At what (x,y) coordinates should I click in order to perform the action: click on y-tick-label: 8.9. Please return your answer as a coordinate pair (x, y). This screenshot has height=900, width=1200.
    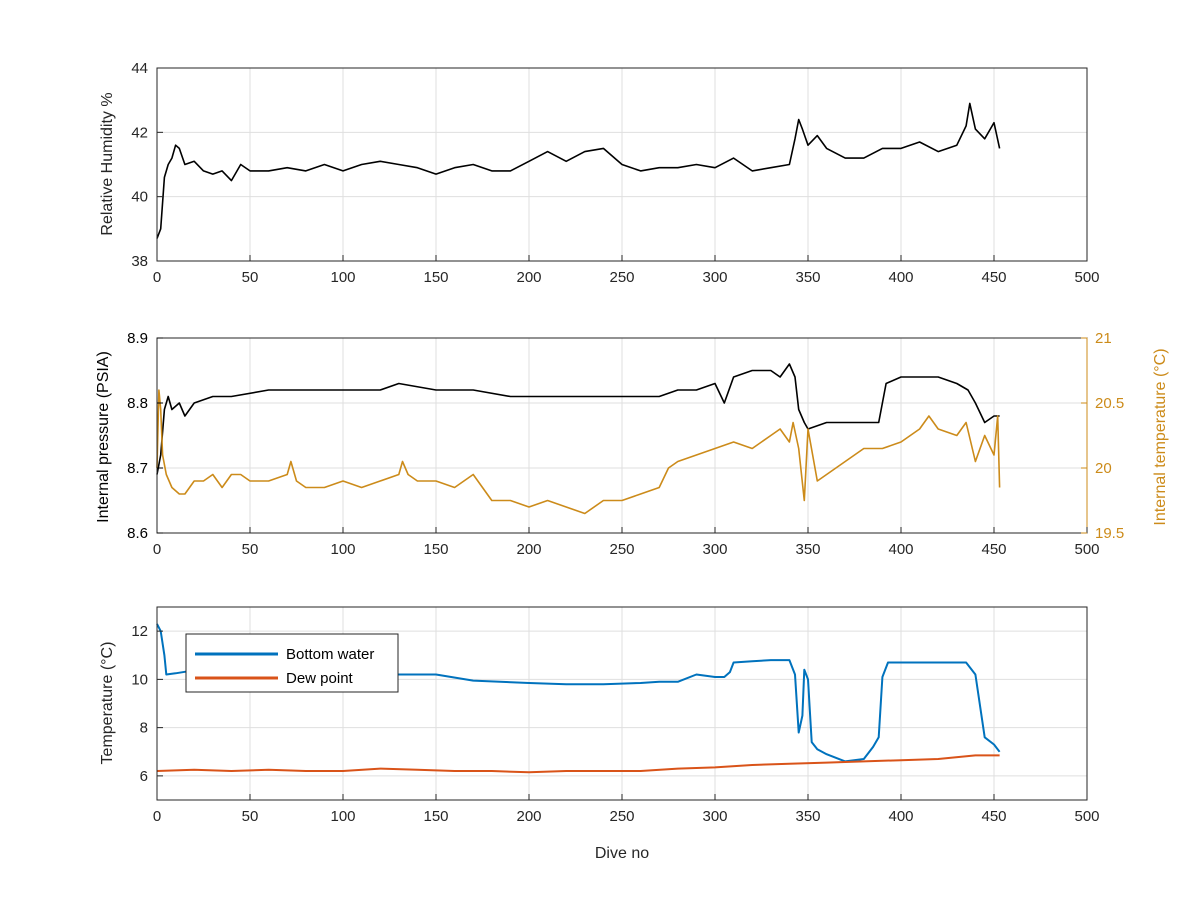
    Looking at the image, I should click on (137, 338).